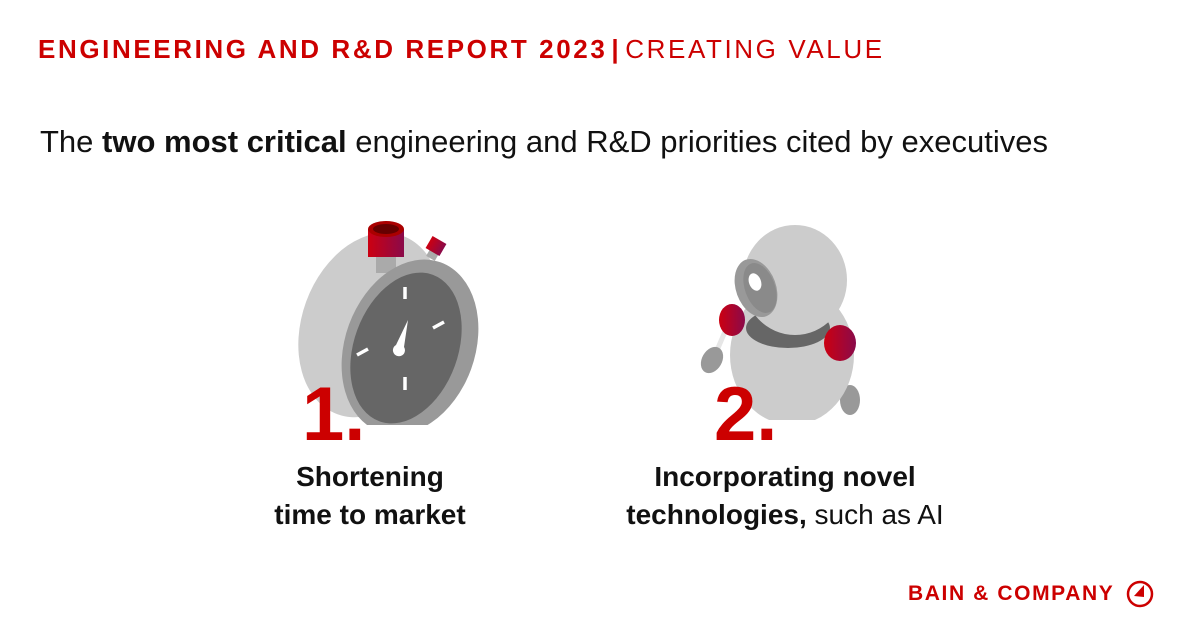  What do you see at coordinates (71, 141) in the screenshot?
I see `headline-prefix: The` at bounding box center [71, 141].